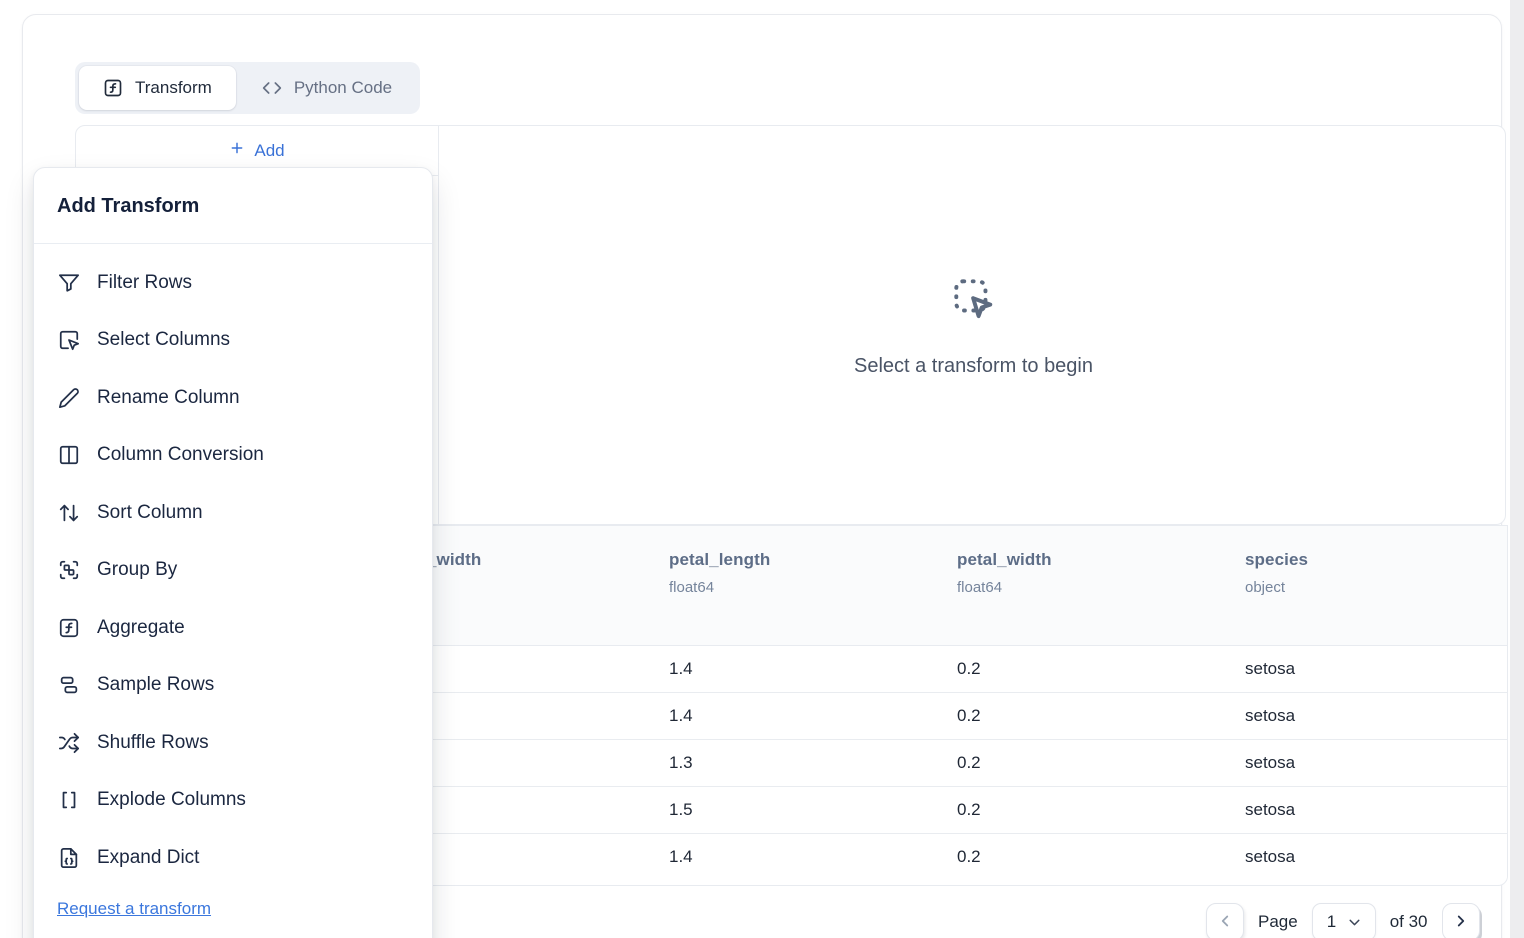  Describe the element at coordinates (233, 341) in the screenshot. I see `menu-item-select-columns: Select Columns` at that location.